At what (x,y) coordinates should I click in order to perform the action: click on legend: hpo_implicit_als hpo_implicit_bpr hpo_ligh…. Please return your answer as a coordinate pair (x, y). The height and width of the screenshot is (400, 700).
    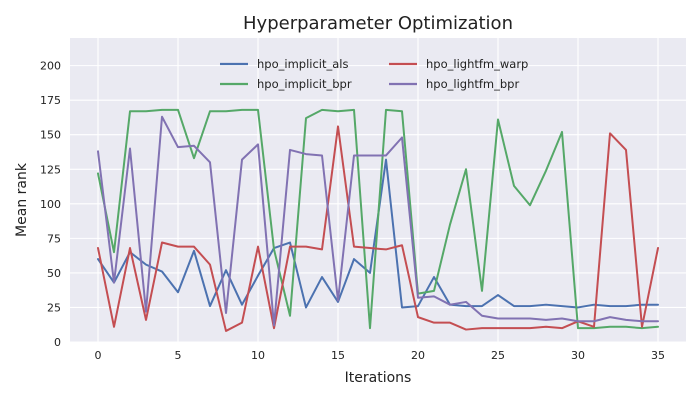
    Looking at the image, I should click on (374, 74).